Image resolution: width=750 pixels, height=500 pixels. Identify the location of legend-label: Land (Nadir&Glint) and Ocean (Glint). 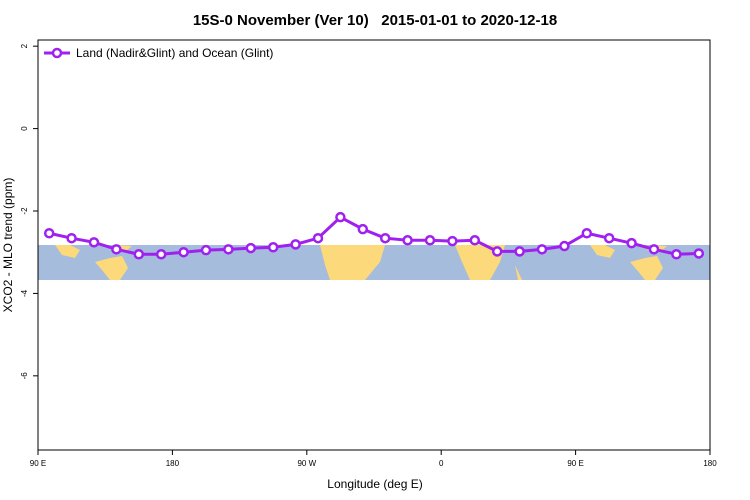
(174, 53).